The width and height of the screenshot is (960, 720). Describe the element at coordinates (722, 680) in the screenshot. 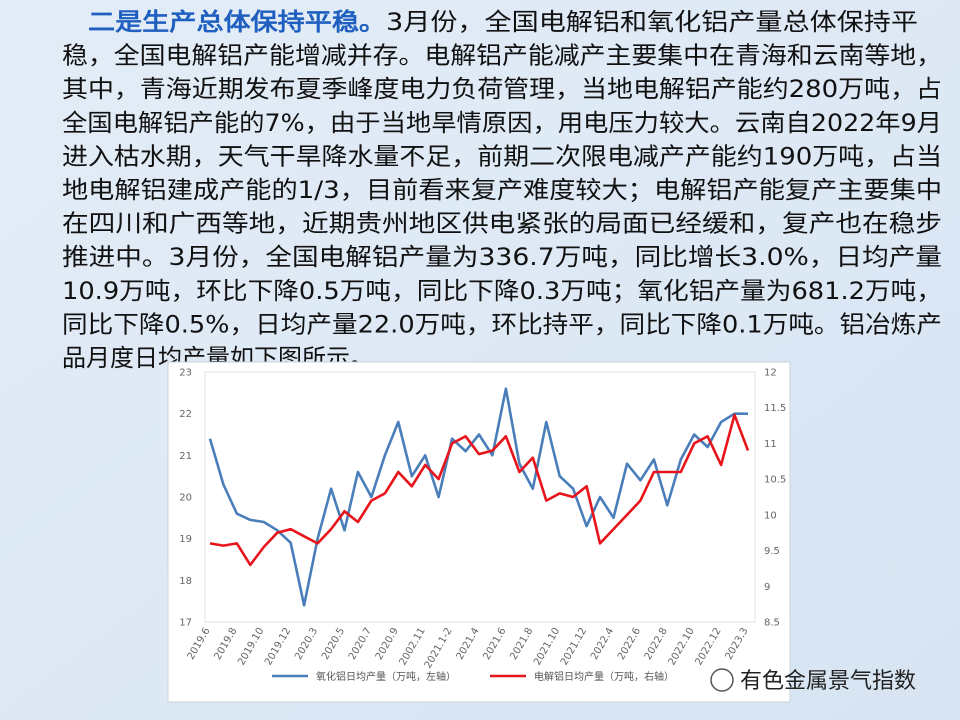

I see `wechat-icon` at that location.